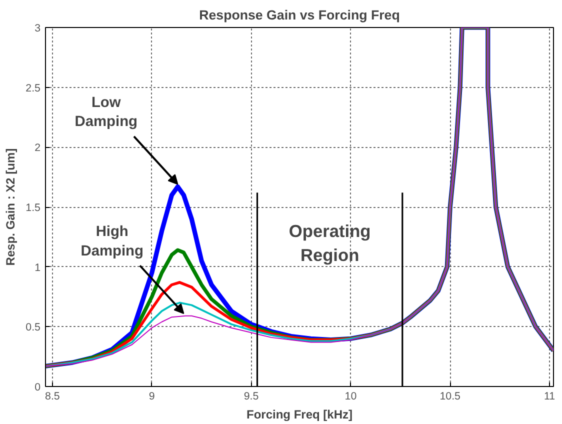  What do you see at coordinates (37, 148) in the screenshot?
I see `y-tick-label: 2` at bounding box center [37, 148].